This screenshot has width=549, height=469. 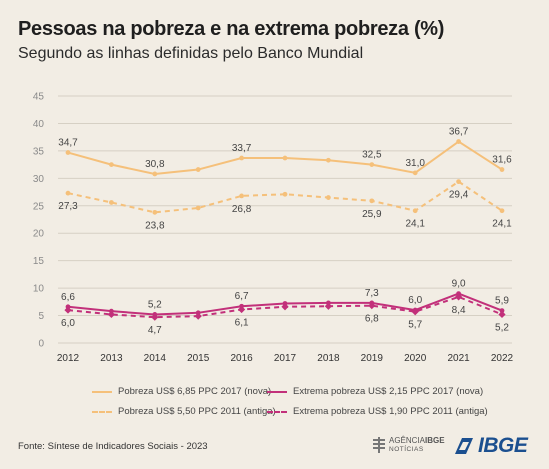 What do you see at coordinates (459, 310) in the screenshot?
I see `data-label: 8,4` at bounding box center [459, 310].